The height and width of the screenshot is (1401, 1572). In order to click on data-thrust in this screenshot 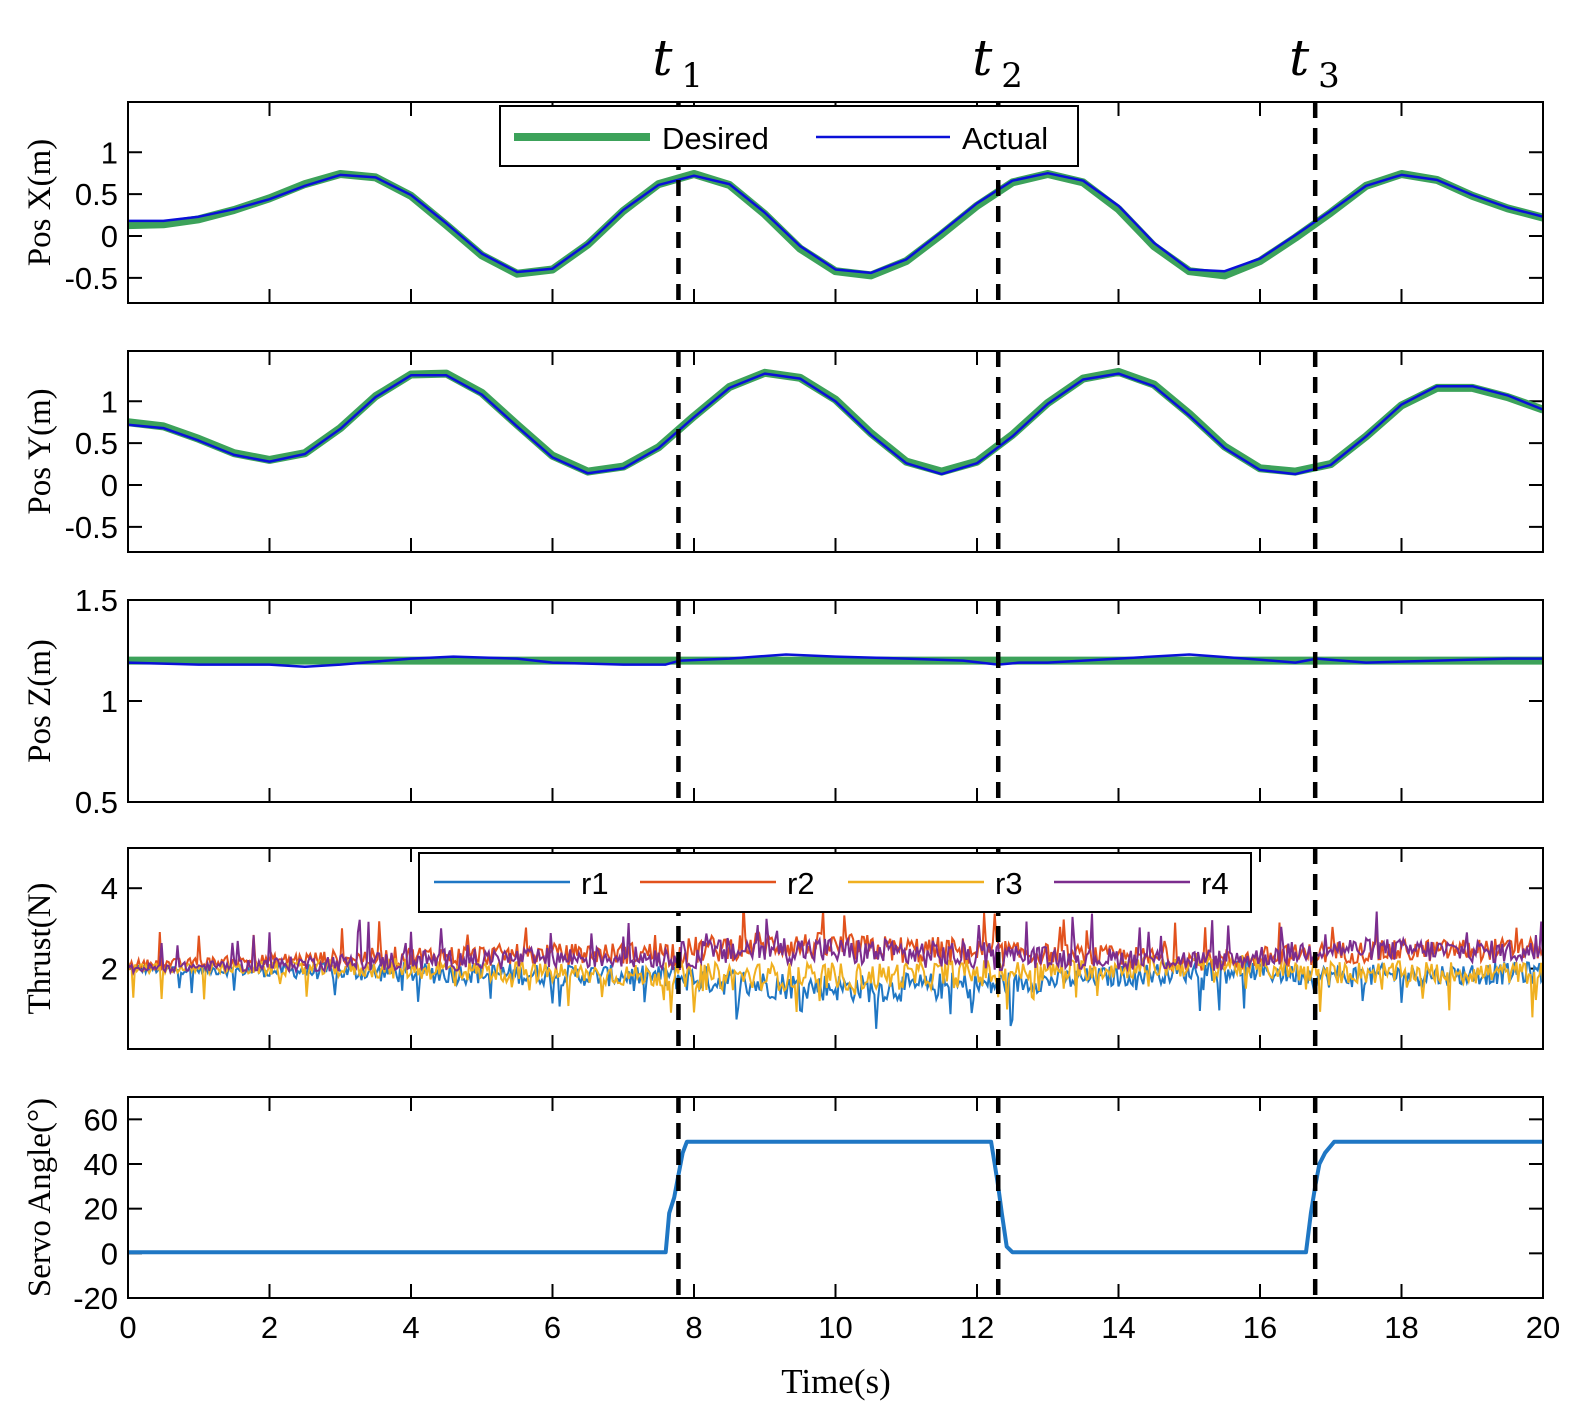, I will do `click(835, 965)`.